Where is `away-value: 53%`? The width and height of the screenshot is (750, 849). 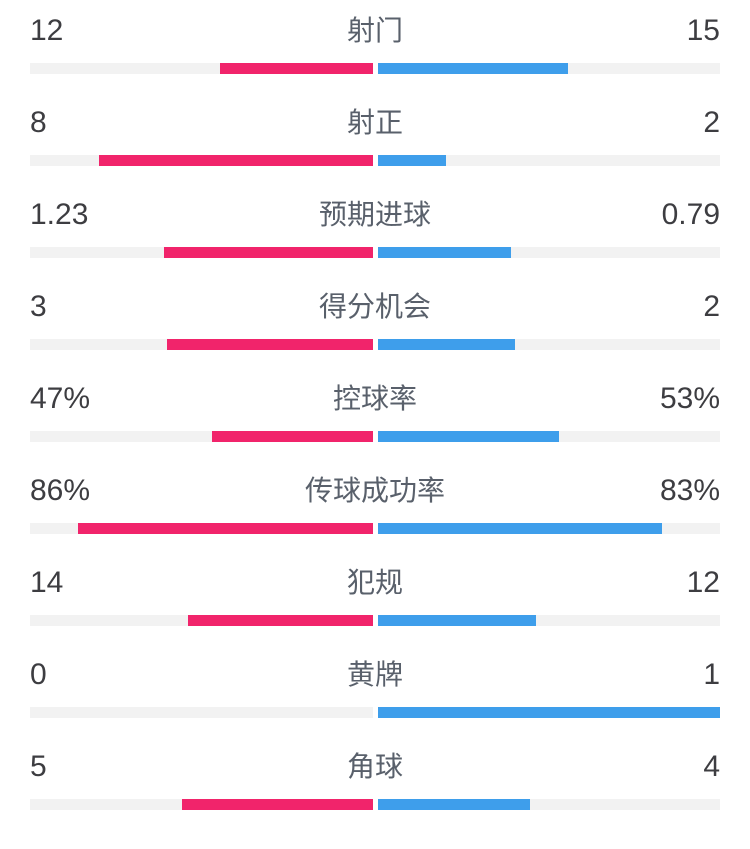
away-value: 53% is located at coordinates (689, 398).